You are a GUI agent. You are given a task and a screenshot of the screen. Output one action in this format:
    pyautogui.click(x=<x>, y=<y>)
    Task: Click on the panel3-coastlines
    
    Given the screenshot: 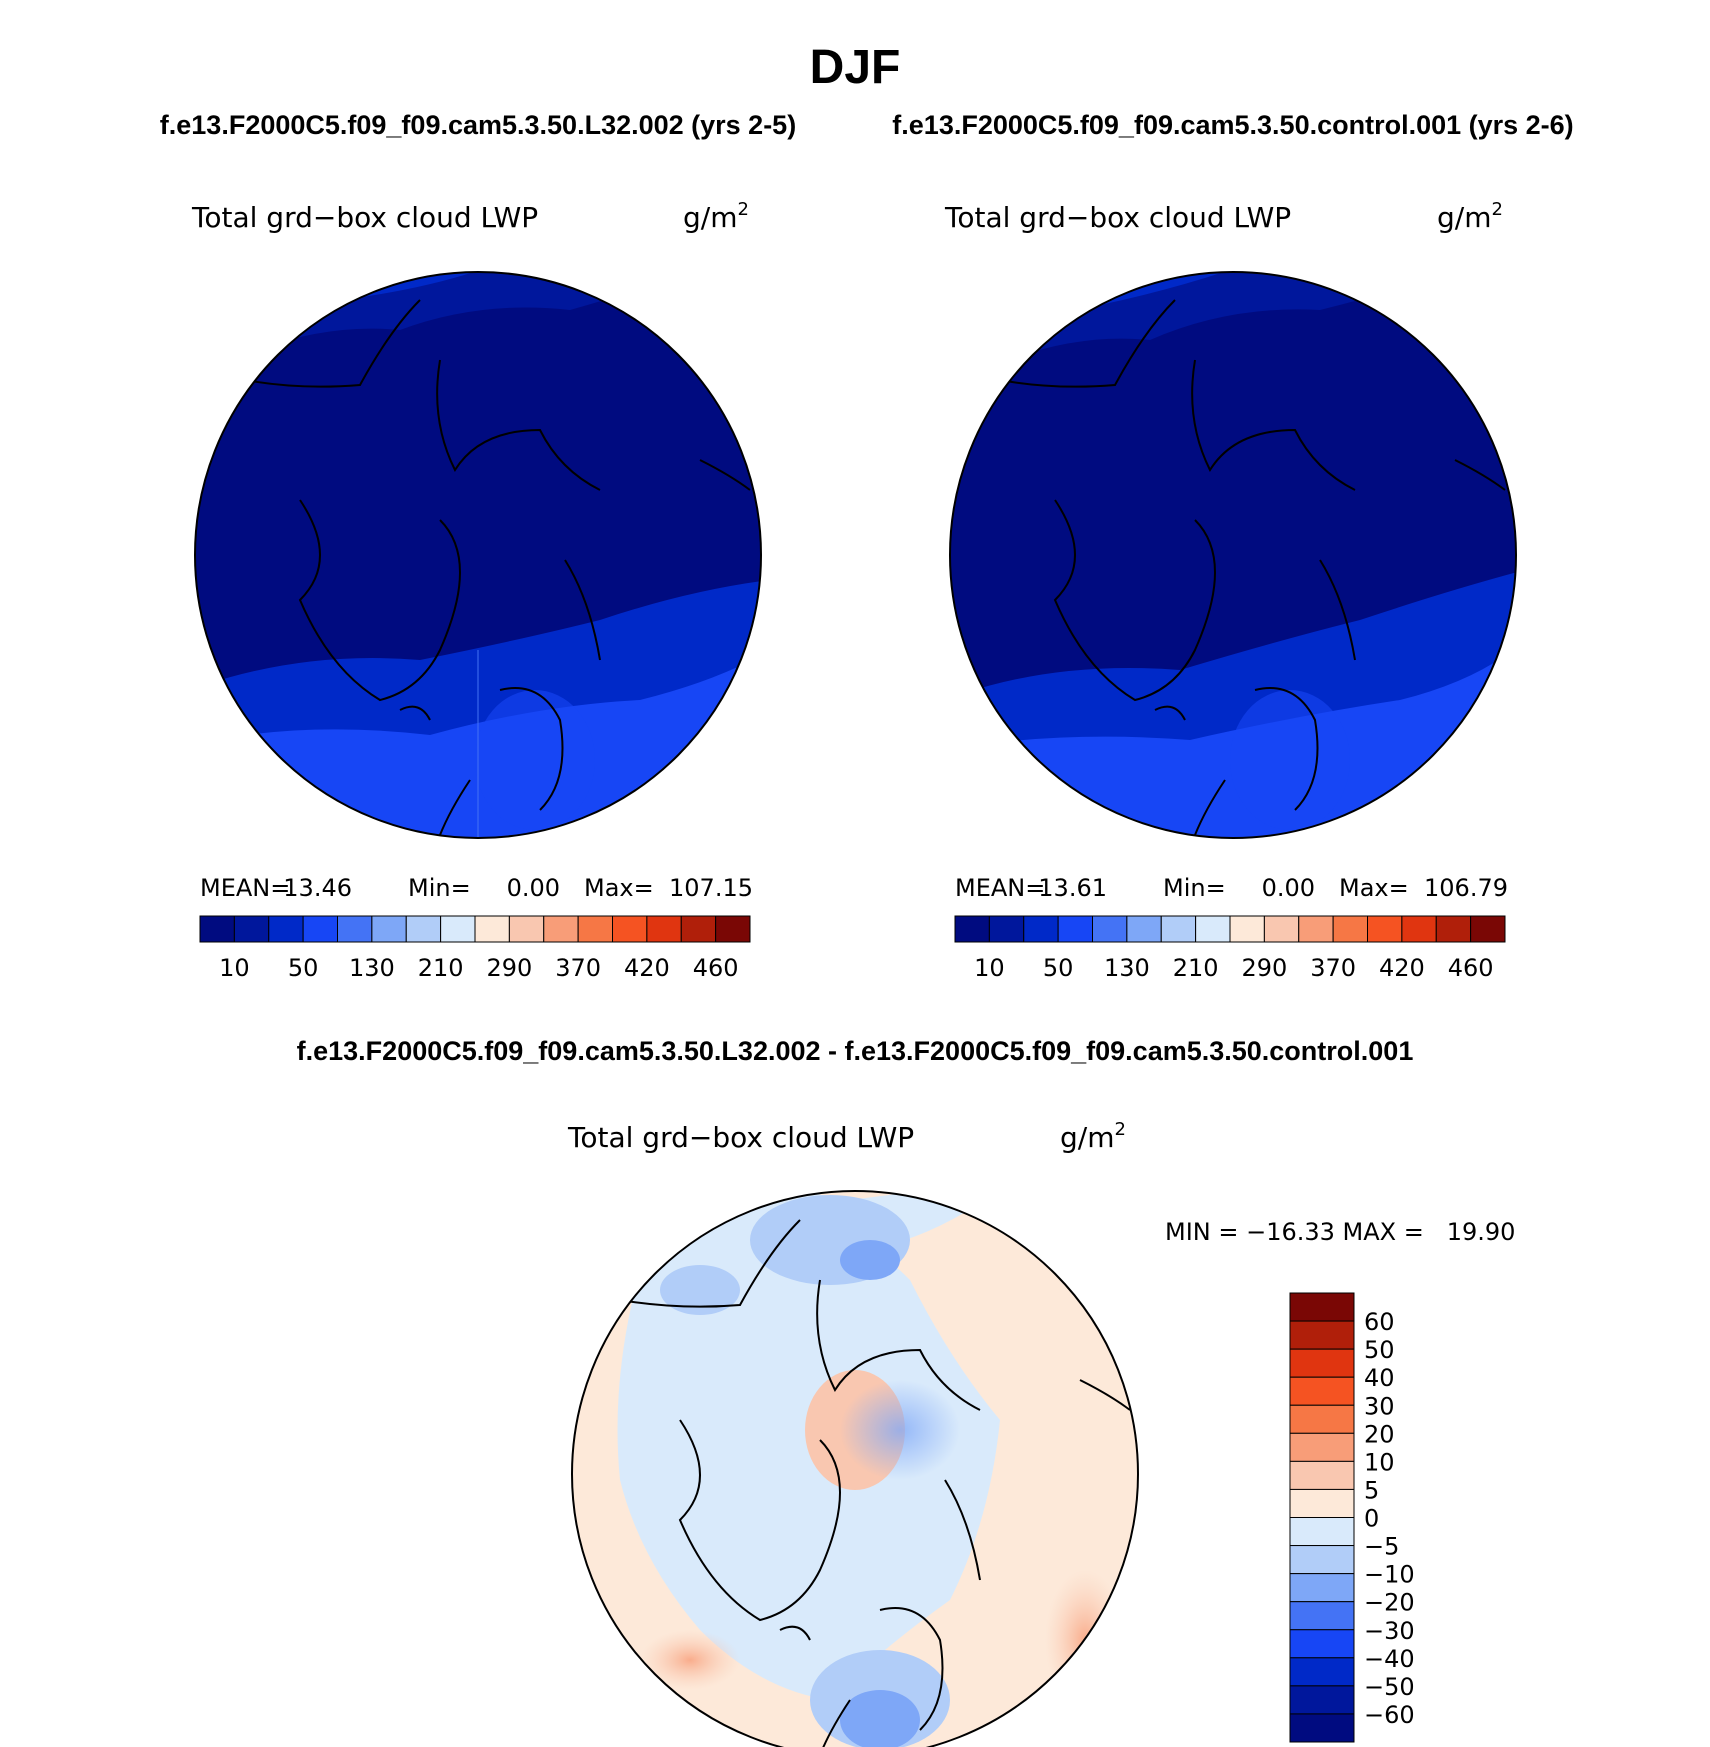 What is the action you would take?
    pyautogui.click(x=875, y=1483)
    